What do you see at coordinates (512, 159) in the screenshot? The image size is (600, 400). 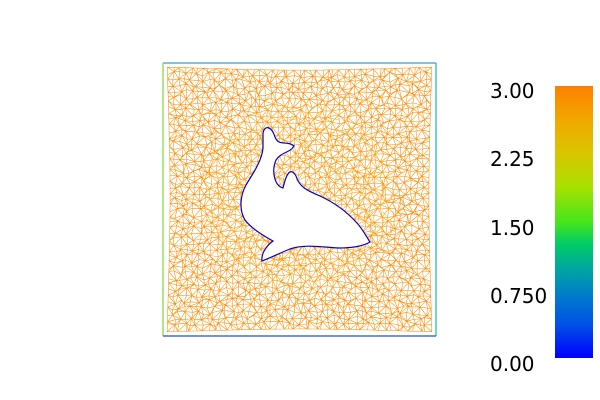 I see `colorbar-tick-label: 2.25` at bounding box center [512, 159].